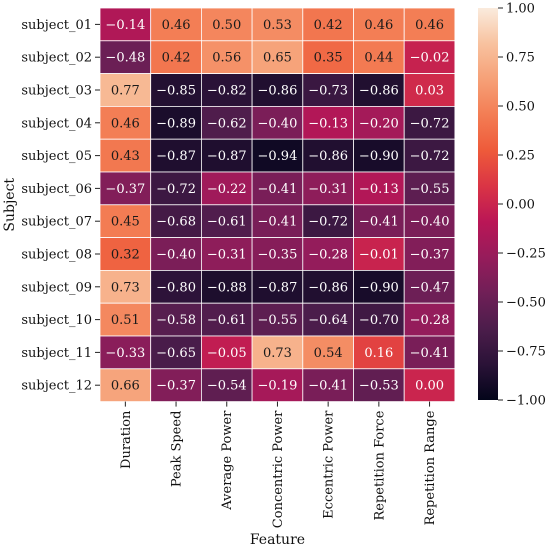 The image size is (549, 550). I want to click on cell-value-label: −0.62, so click(227, 123).